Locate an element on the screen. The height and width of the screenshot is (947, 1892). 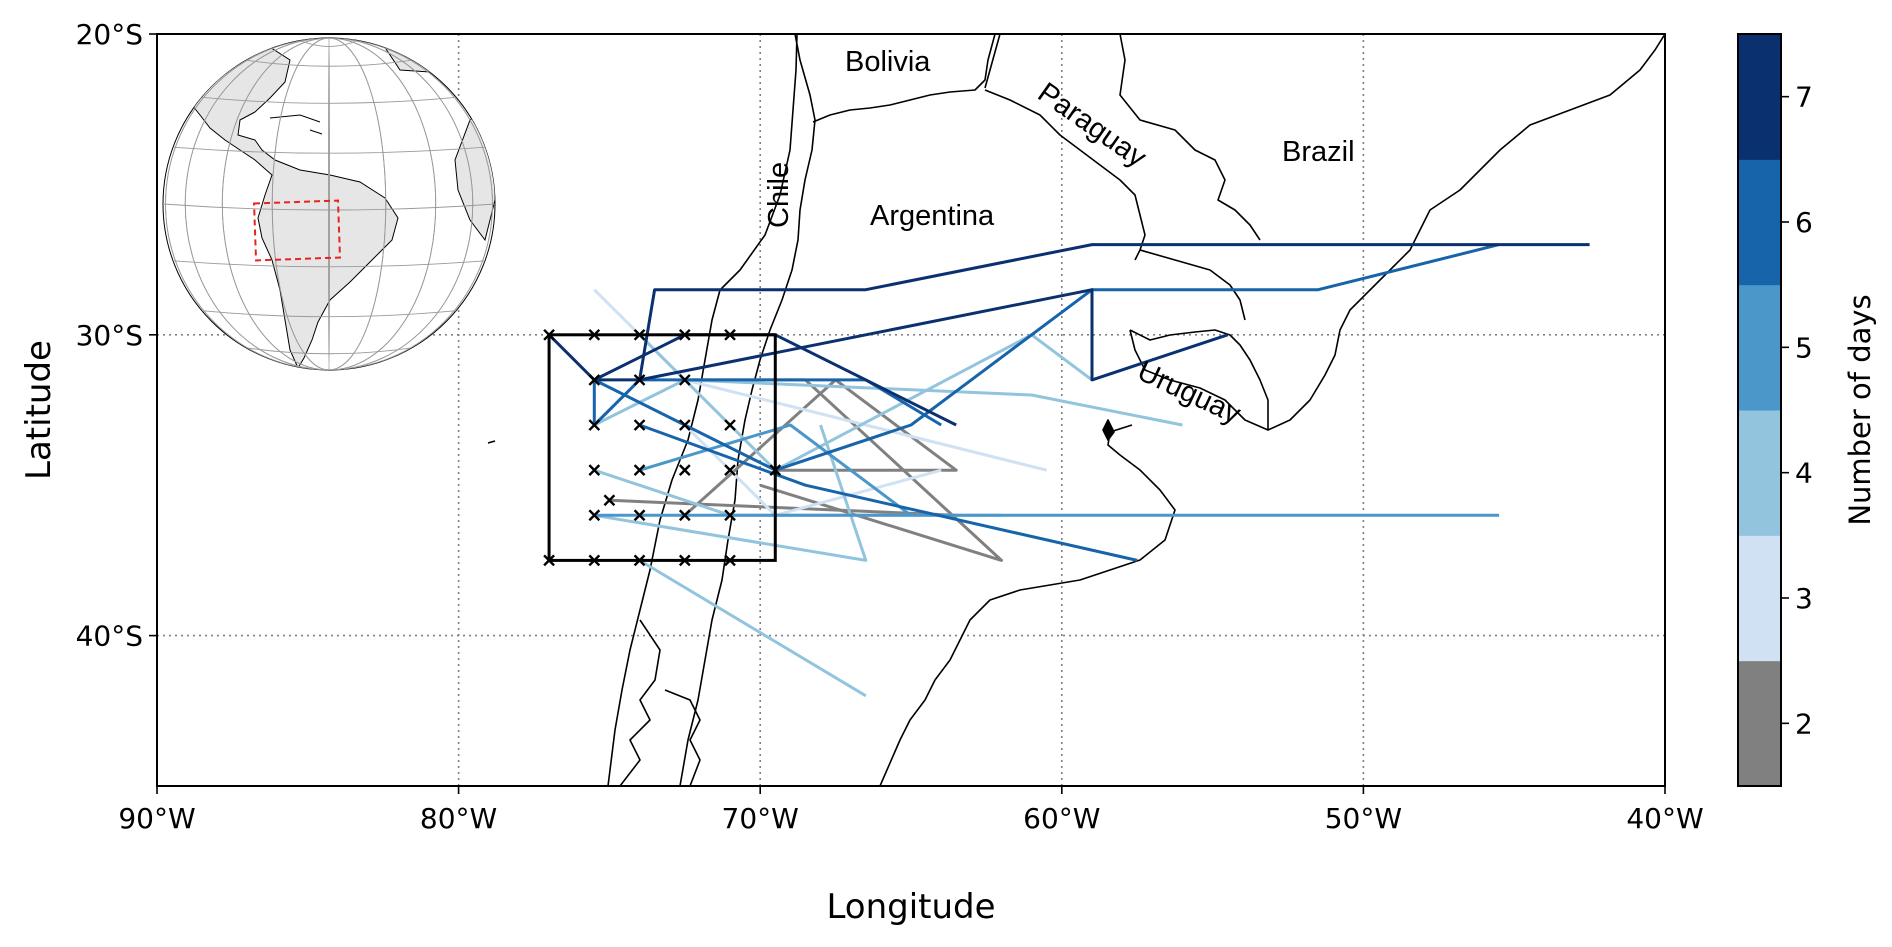
colorbar-tick-label: 7 is located at coordinates (1804, 97).